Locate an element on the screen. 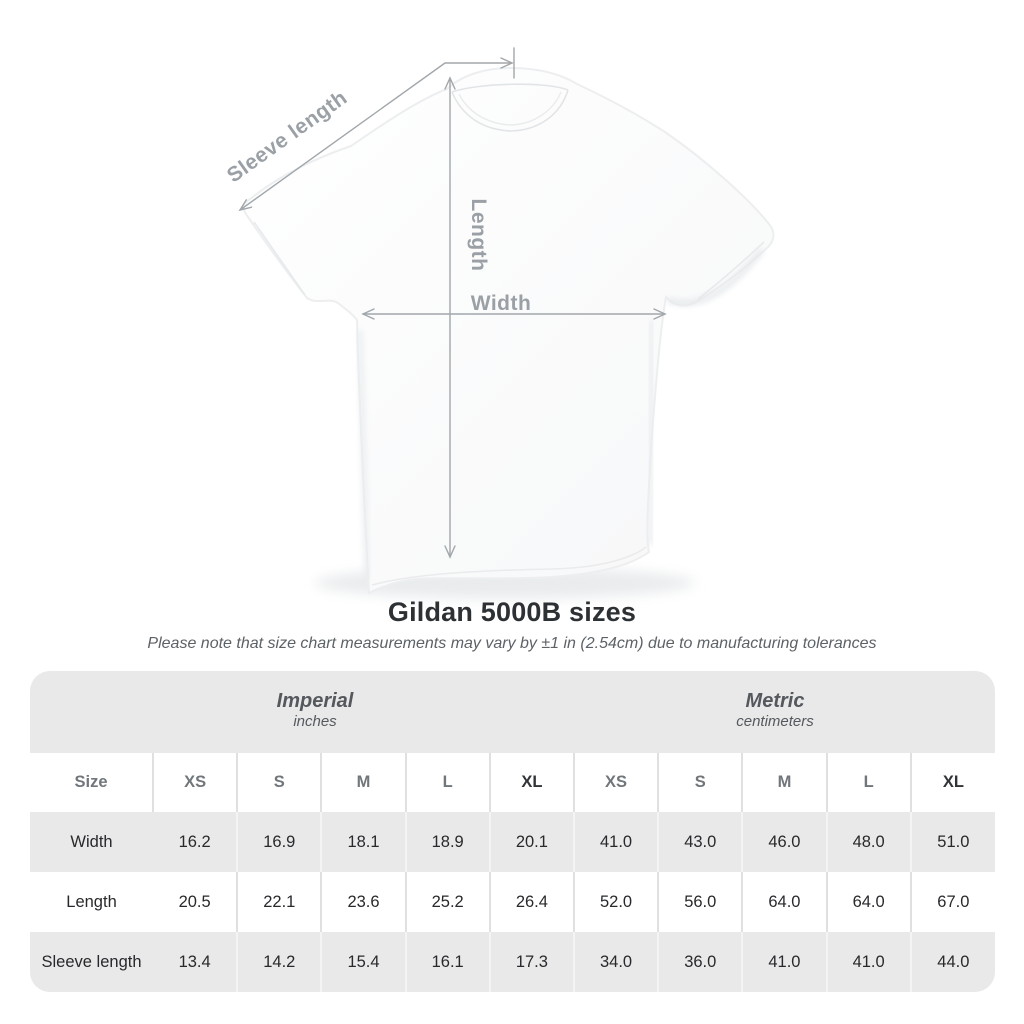  metric-size-s: S is located at coordinates (700, 782).